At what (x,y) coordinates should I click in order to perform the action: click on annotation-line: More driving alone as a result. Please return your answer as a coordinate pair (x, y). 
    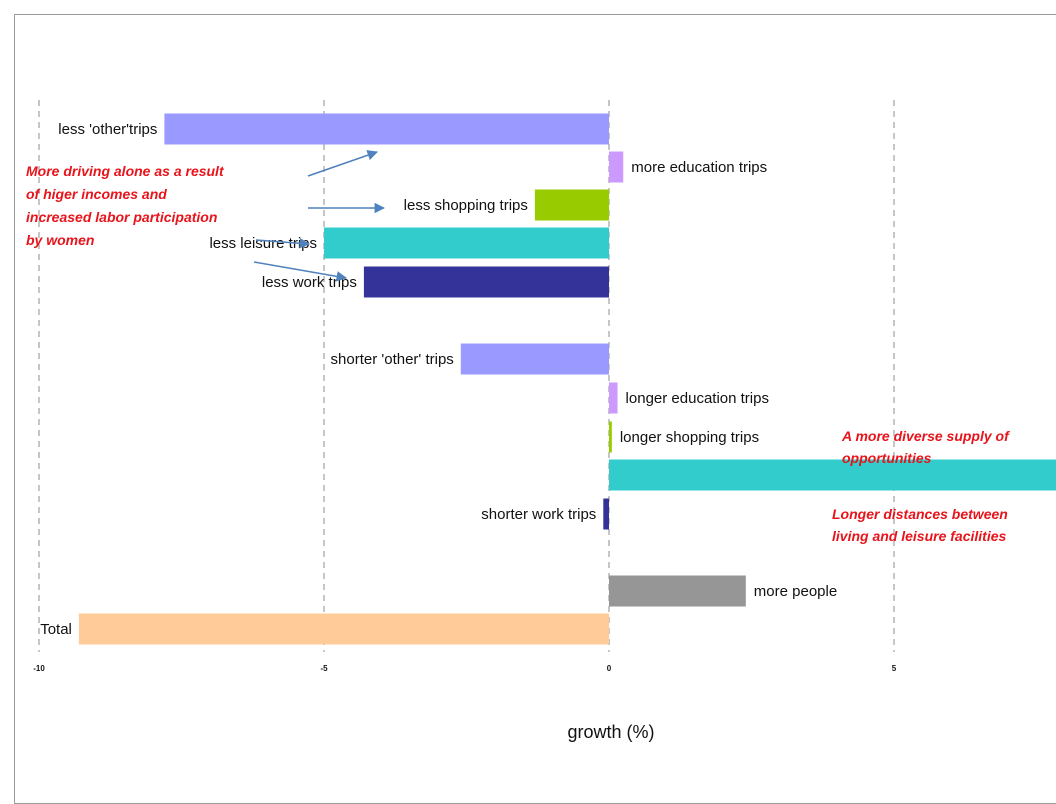
    Looking at the image, I should click on (125, 171).